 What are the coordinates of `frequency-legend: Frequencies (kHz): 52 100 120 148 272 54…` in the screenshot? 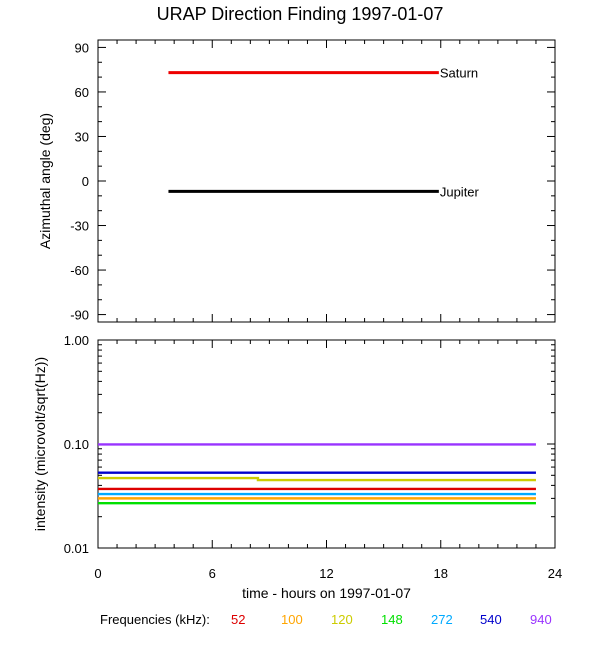 It's located at (300, 622).